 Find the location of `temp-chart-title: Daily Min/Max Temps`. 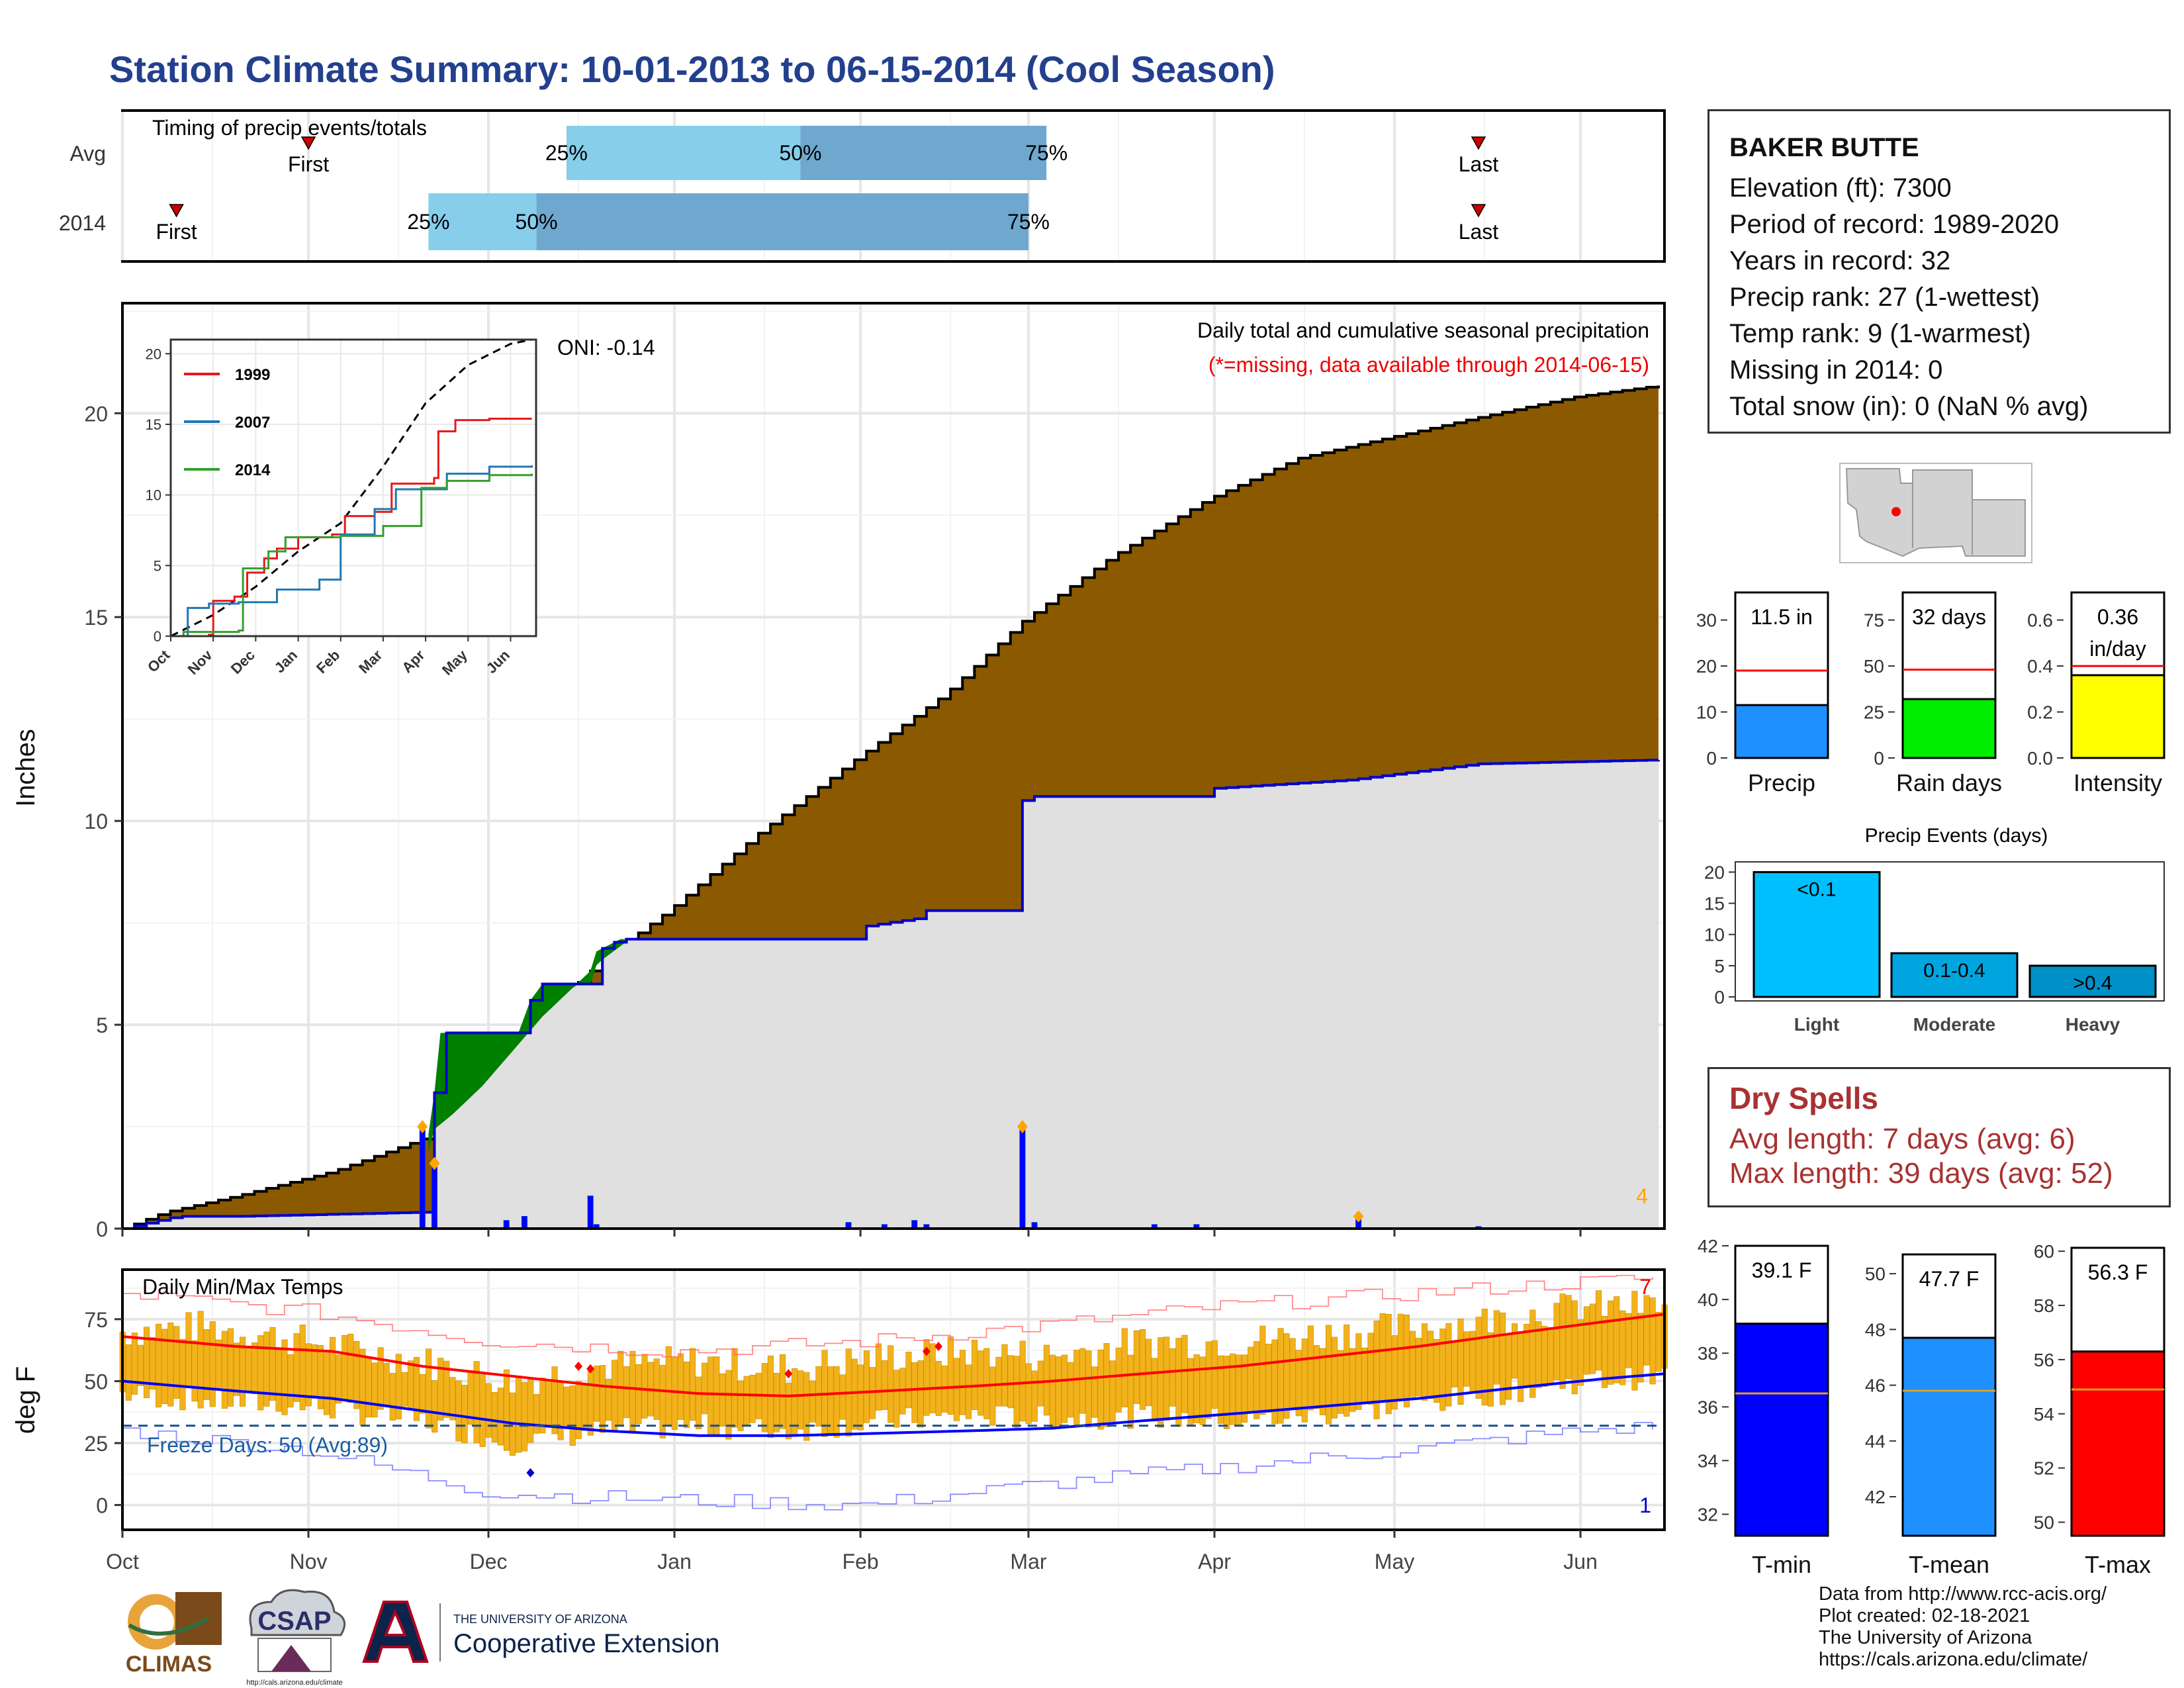

temp-chart-title: Daily Min/Max Temps is located at coordinates (242, 1287).